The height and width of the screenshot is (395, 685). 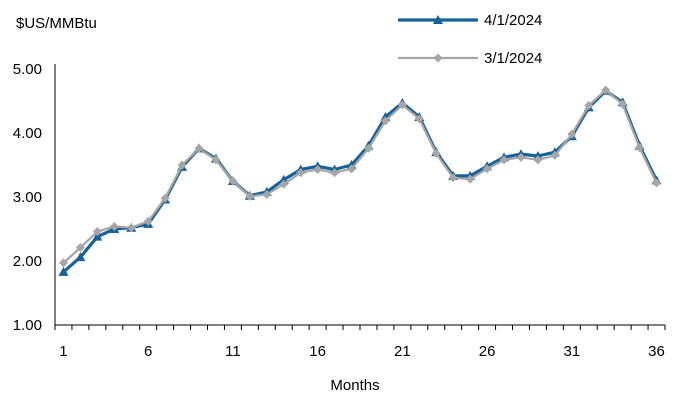 What do you see at coordinates (470, 39) in the screenshot?
I see `legend: 4/1/2024 3/1/2024` at bounding box center [470, 39].